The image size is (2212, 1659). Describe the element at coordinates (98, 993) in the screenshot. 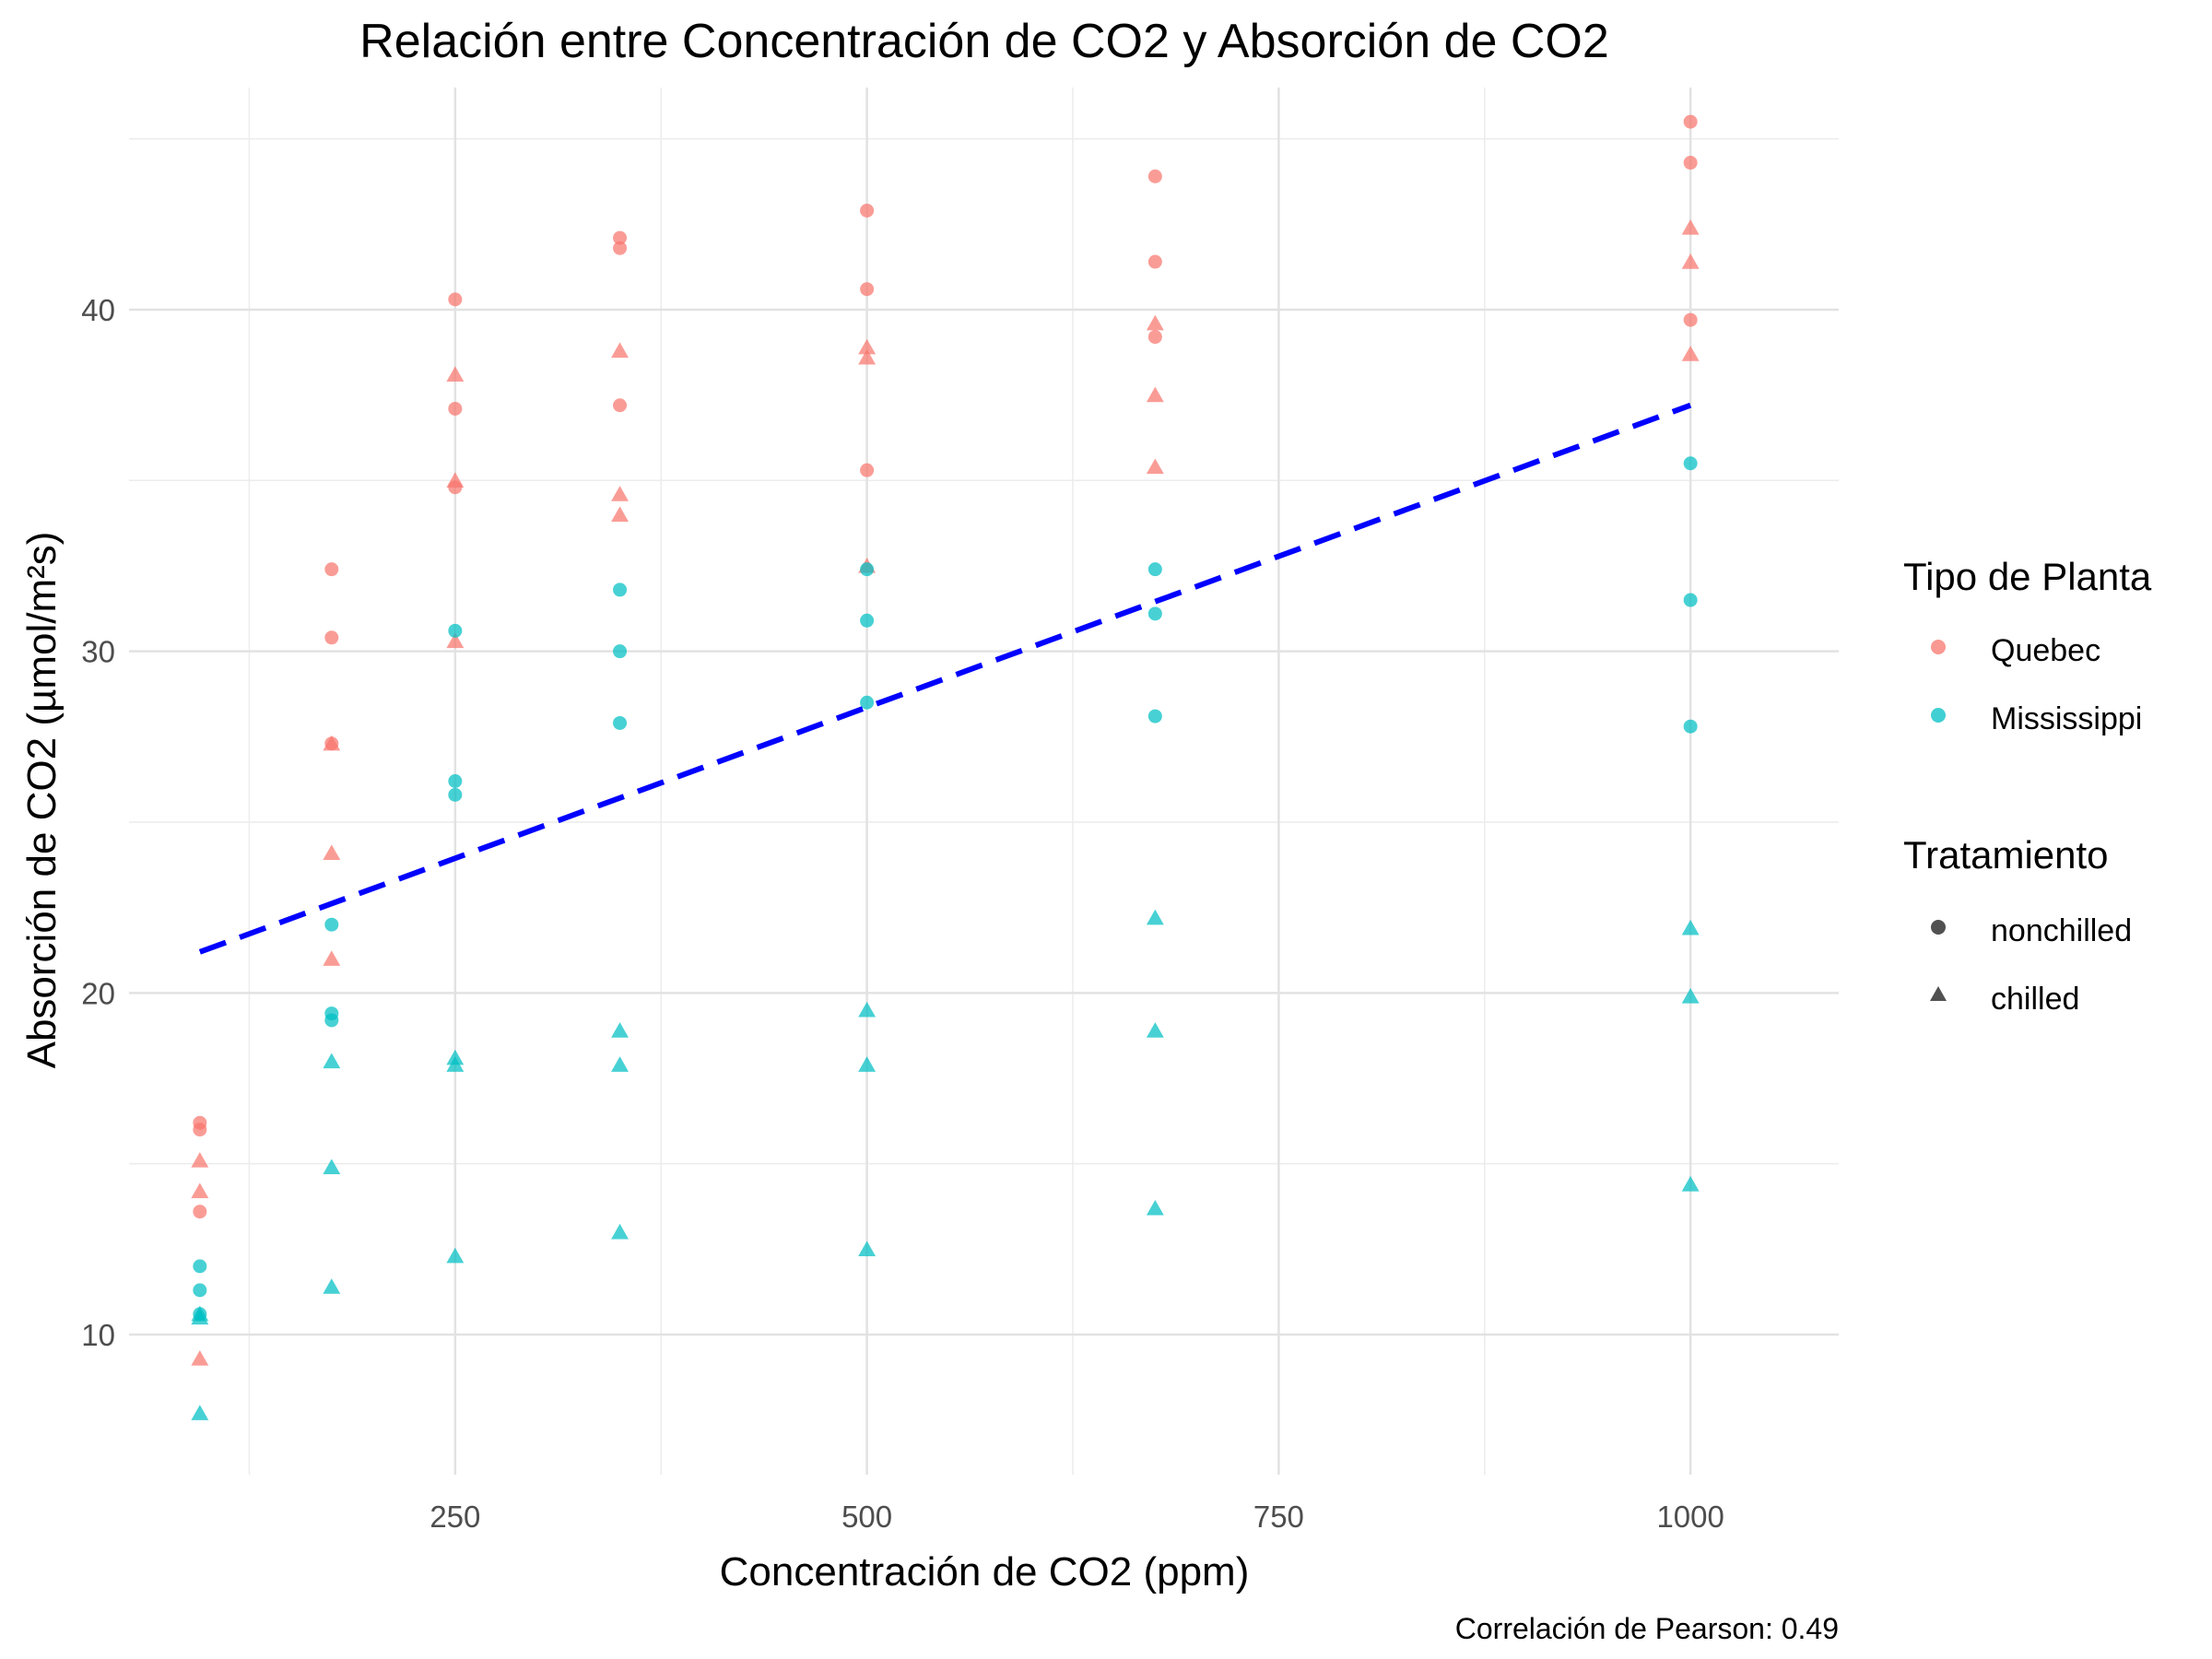

I see `y-tick-label: 20` at that location.